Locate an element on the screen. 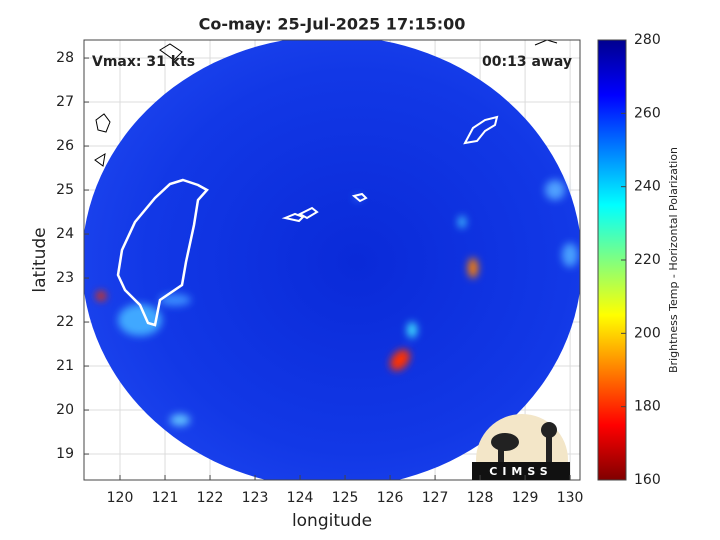 The image size is (720, 540). y-tick-label: 23 is located at coordinates (65, 278).